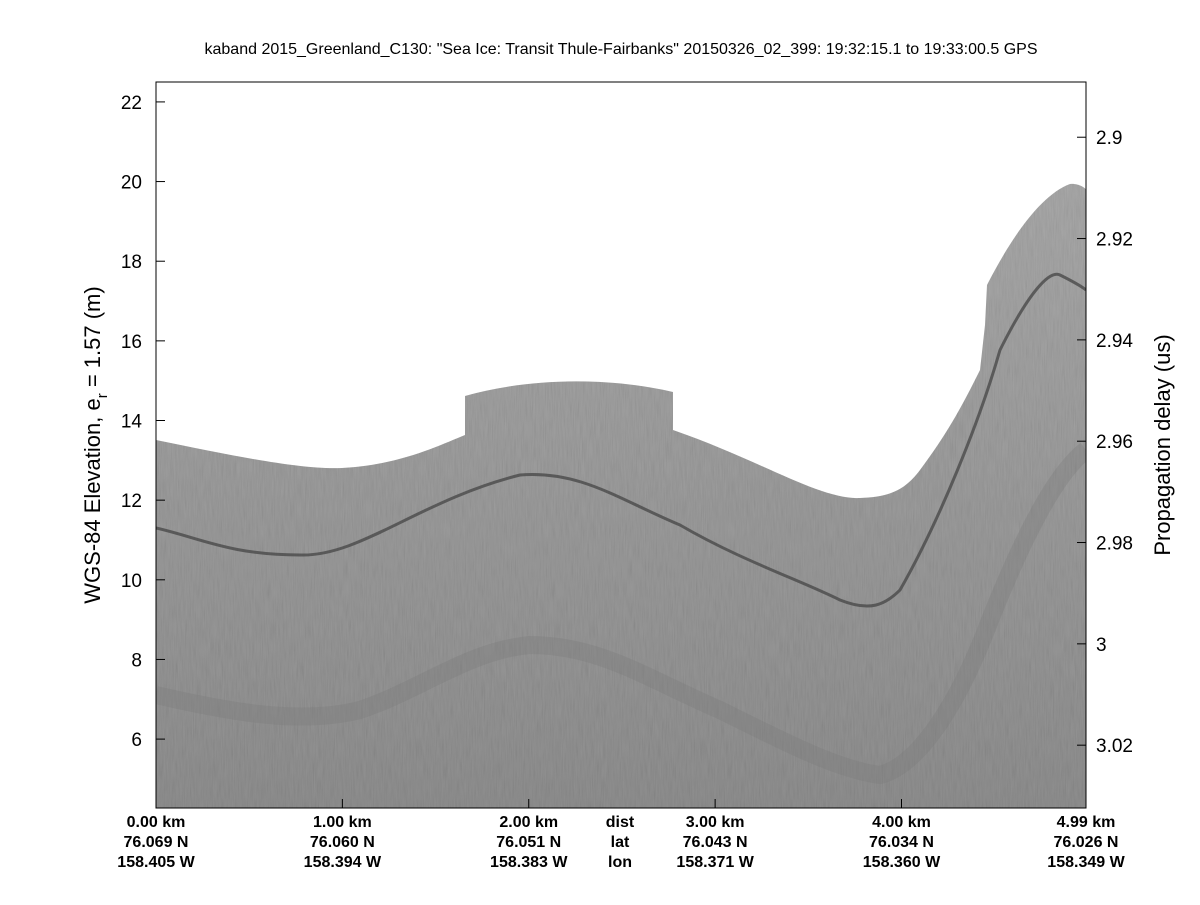  Describe the element at coordinates (901, 822) in the screenshot. I see `x-tick-label: 4.00 km` at that location.